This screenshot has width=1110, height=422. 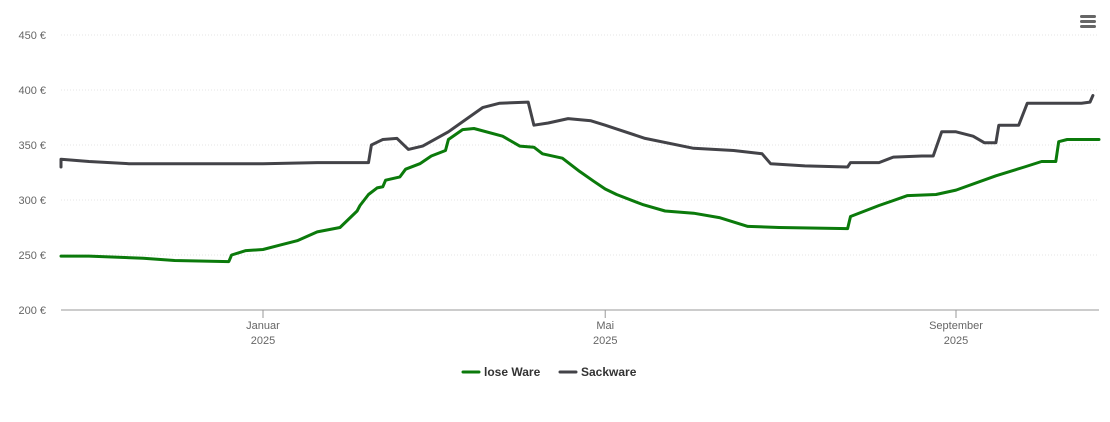 I want to click on legend-item-sackware: Sackware, so click(x=597, y=372).